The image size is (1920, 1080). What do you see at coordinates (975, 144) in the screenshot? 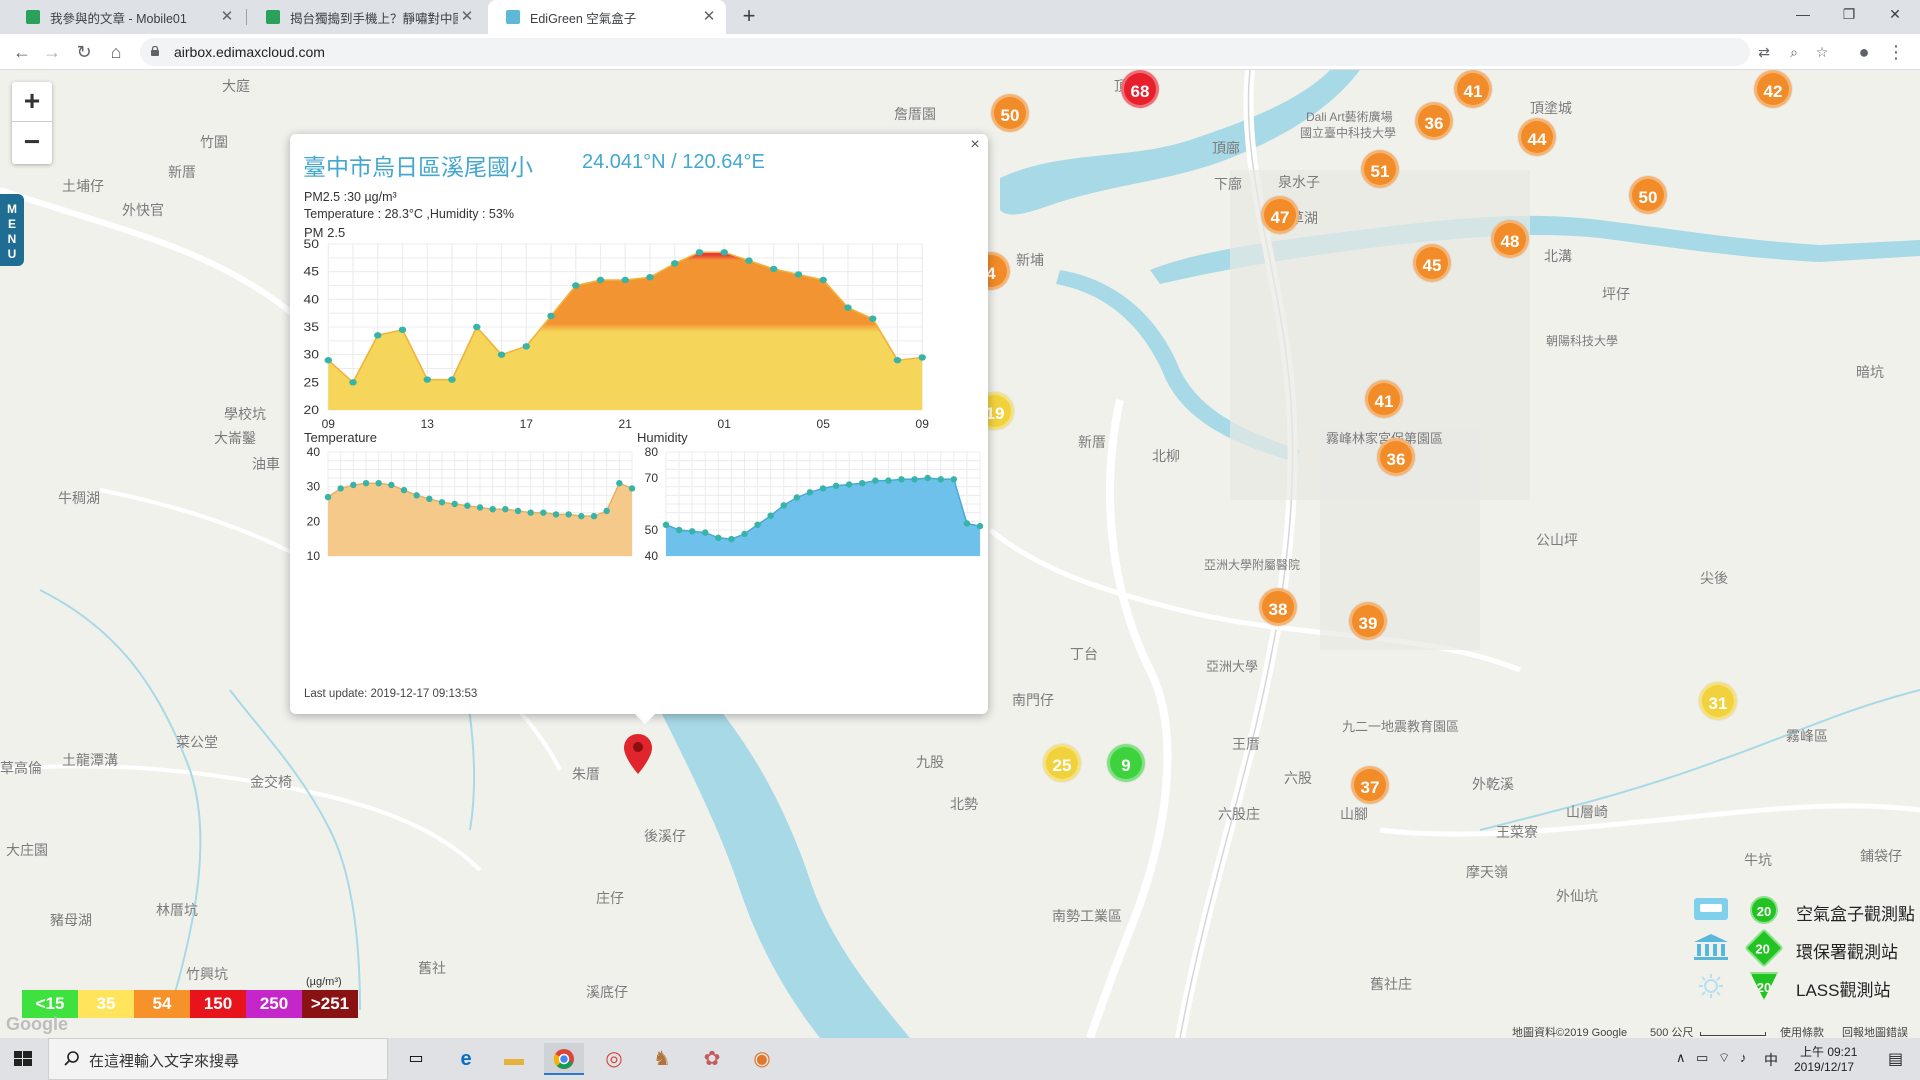
I see `popup-close-button: ×` at bounding box center [975, 144].